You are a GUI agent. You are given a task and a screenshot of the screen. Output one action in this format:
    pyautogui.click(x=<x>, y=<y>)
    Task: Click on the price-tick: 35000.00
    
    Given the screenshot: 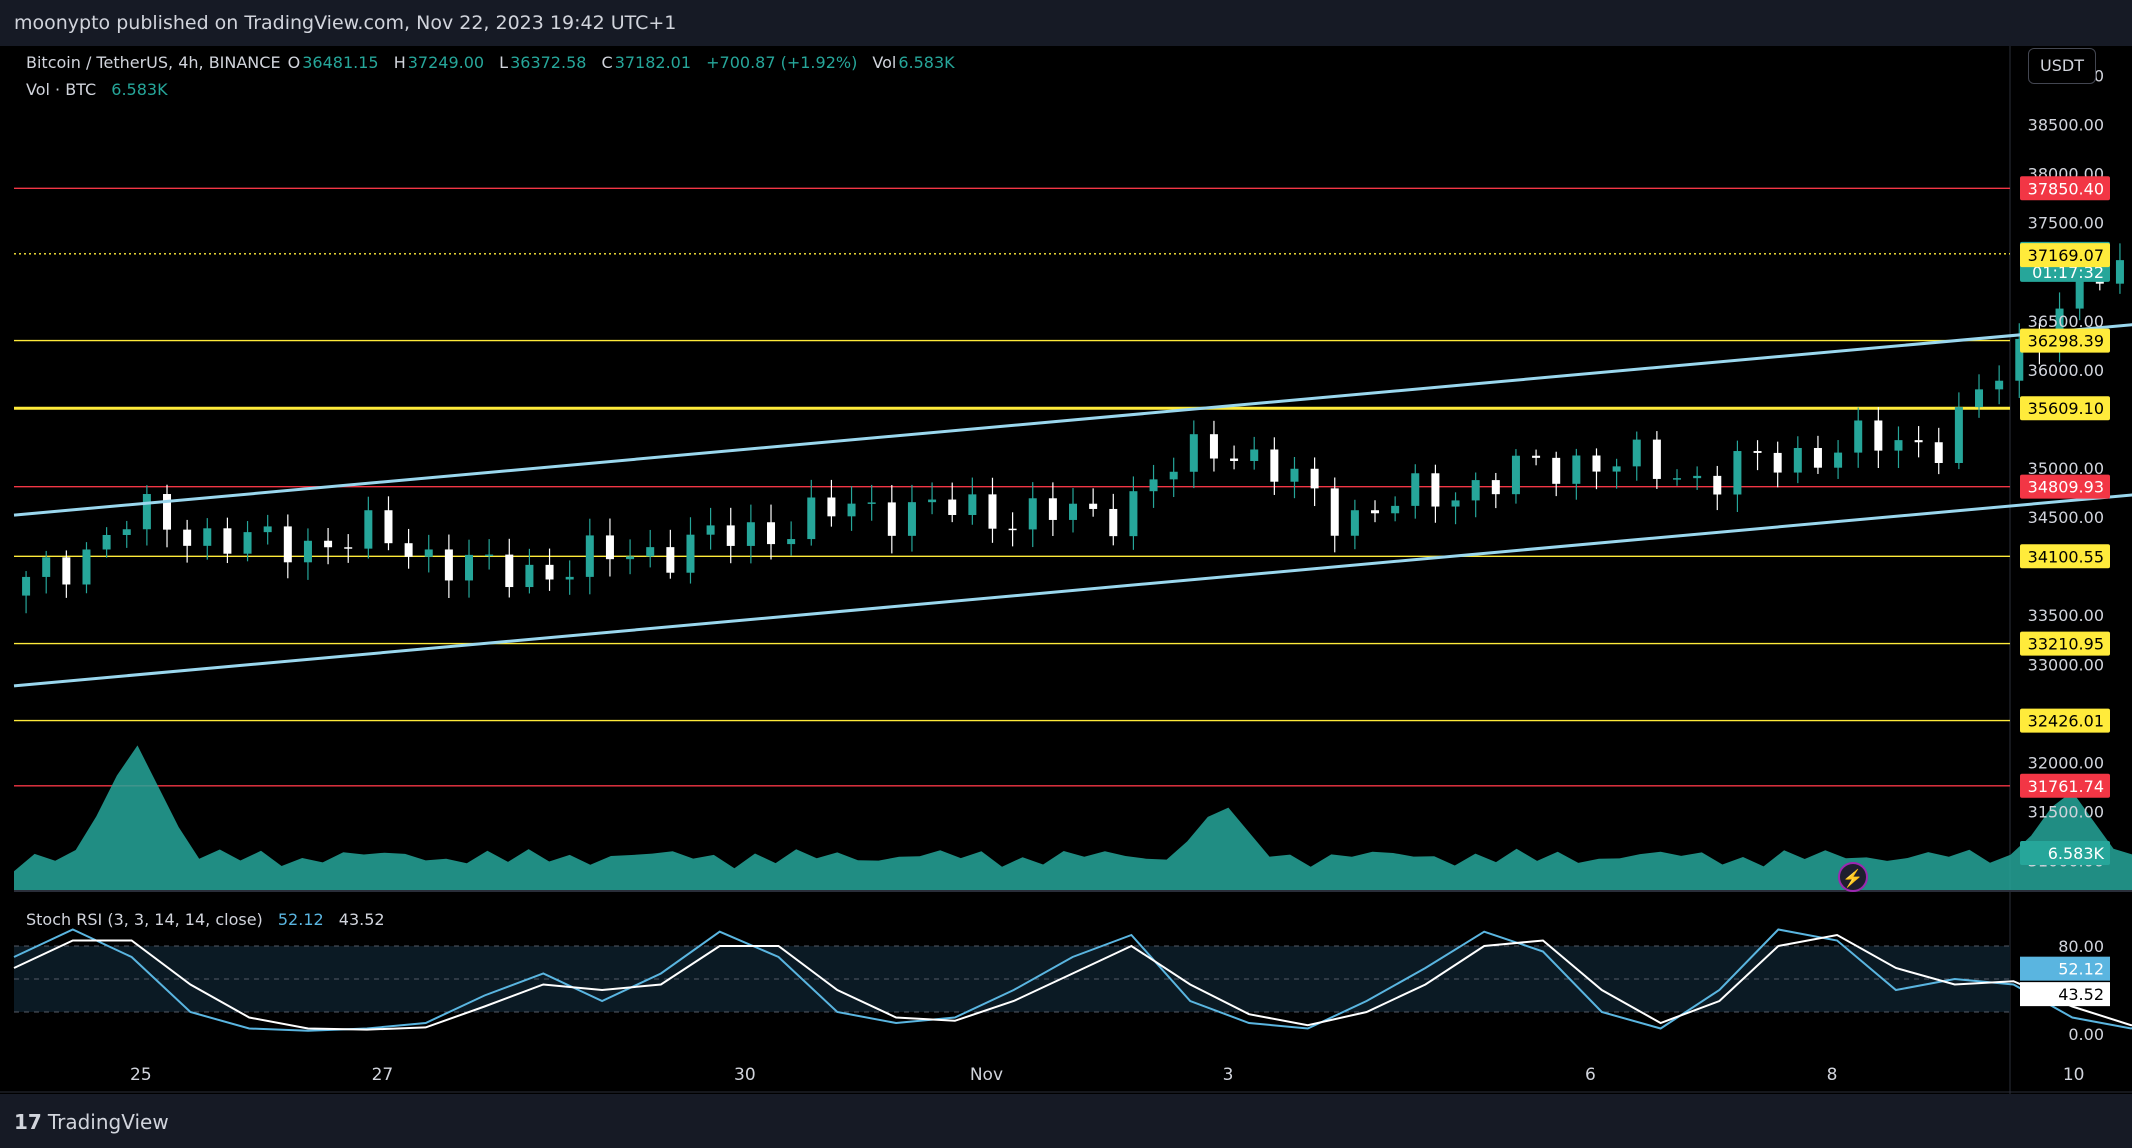 What is the action you would take?
    pyautogui.click(x=2066, y=468)
    